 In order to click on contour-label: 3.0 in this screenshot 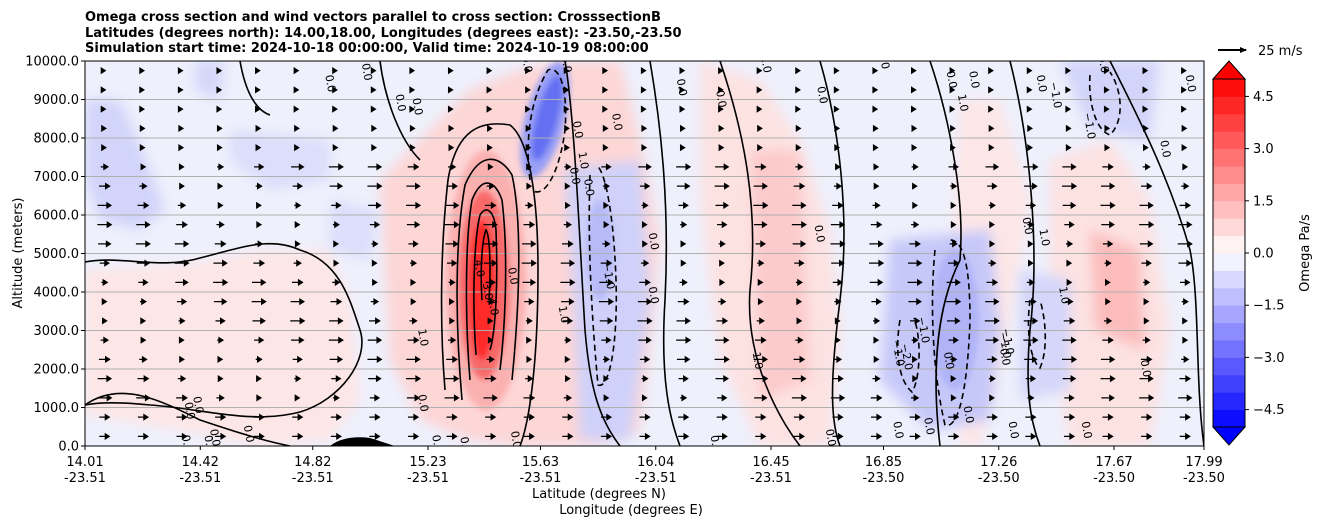, I will do `click(488, 291)`.